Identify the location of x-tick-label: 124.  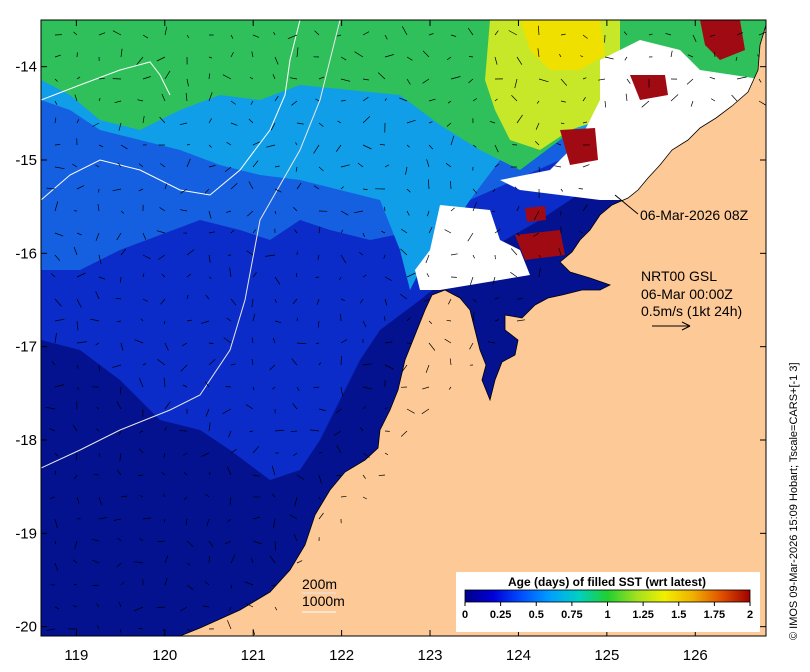
(518, 655).